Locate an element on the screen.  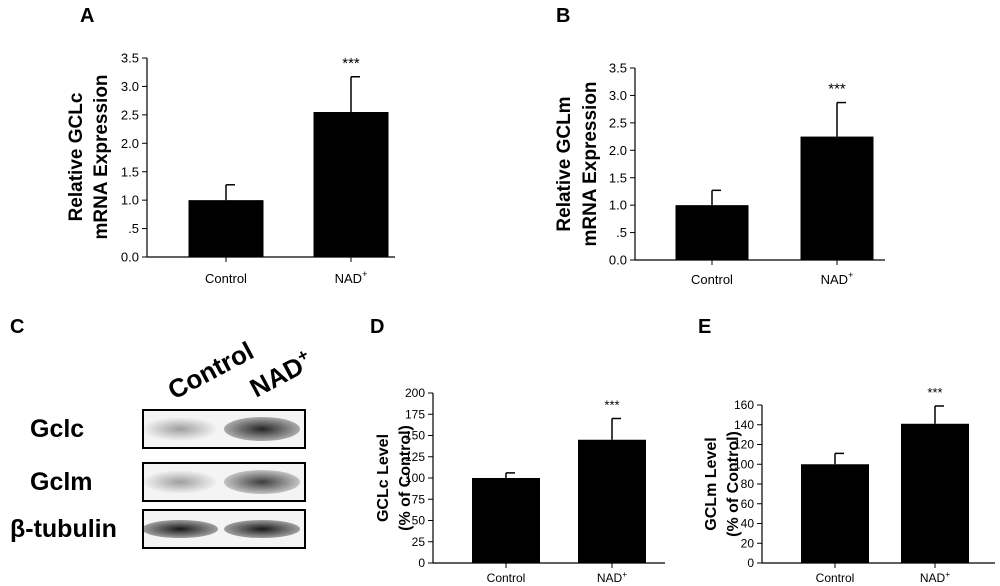
blot-row-label: Gclc is located at coordinates (57, 429).